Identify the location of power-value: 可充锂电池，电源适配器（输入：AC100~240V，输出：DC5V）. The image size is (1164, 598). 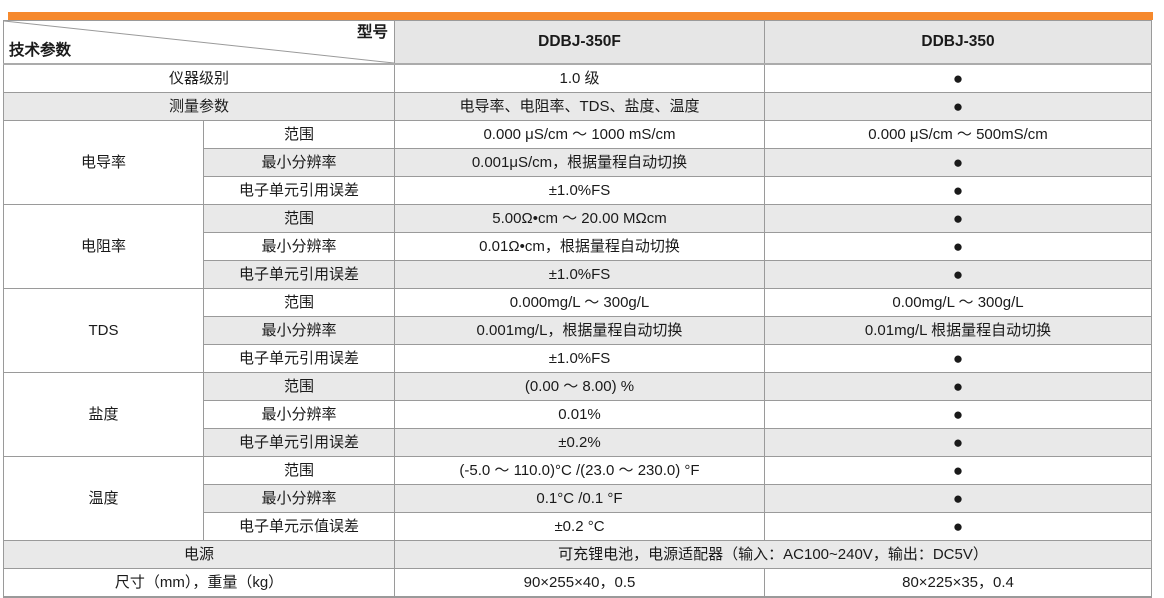
(773, 554).